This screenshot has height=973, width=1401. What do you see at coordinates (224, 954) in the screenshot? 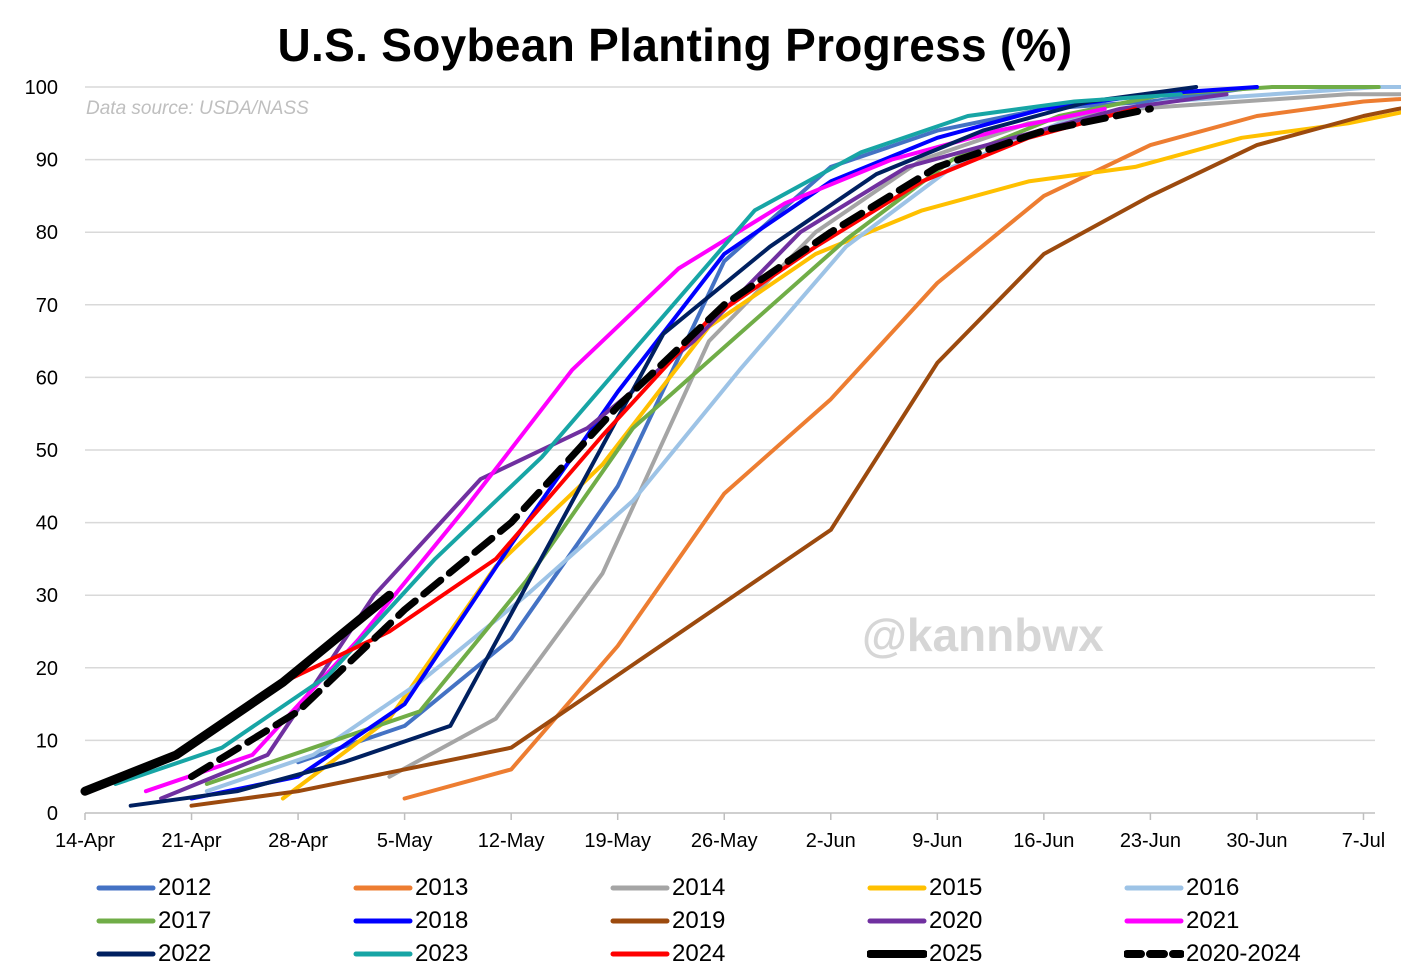
I see `legend-item-2022: 2022` at bounding box center [224, 954].